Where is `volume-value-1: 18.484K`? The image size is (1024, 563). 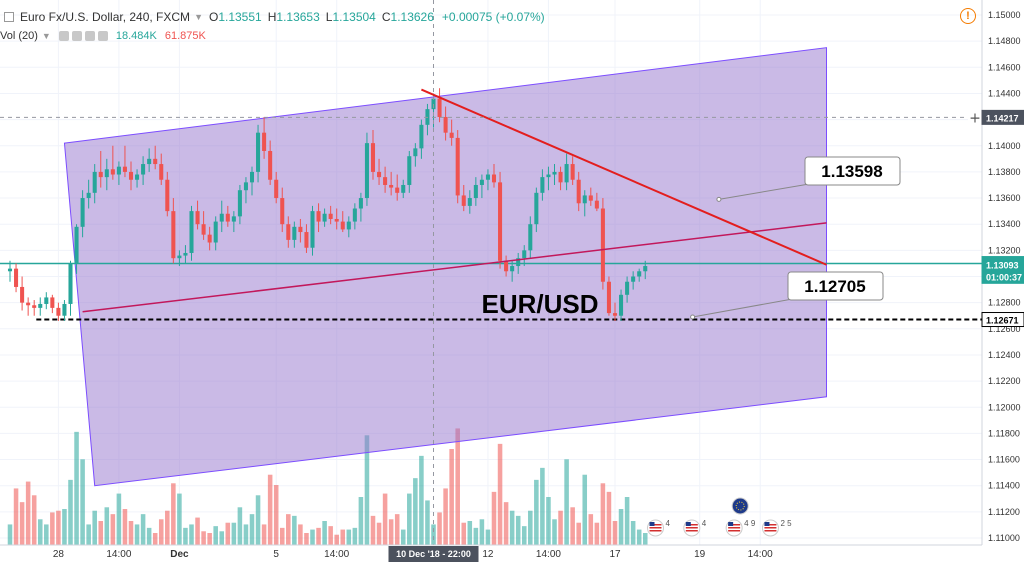
volume-value-1: 18.484K is located at coordinates (136, 36).